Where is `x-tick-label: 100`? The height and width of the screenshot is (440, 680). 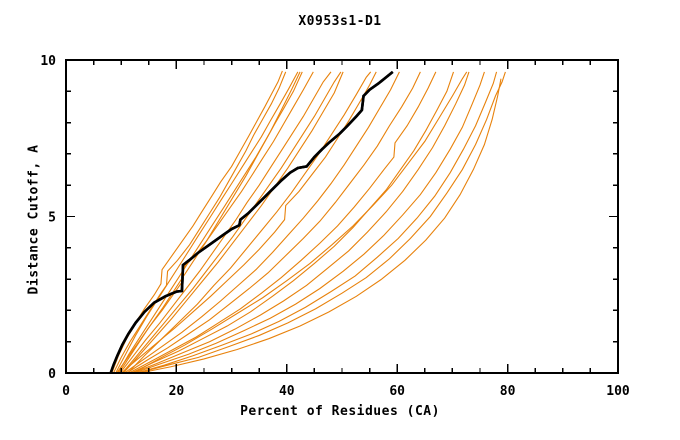 x-tick-label: 100 is located at coordinates (618, 391).